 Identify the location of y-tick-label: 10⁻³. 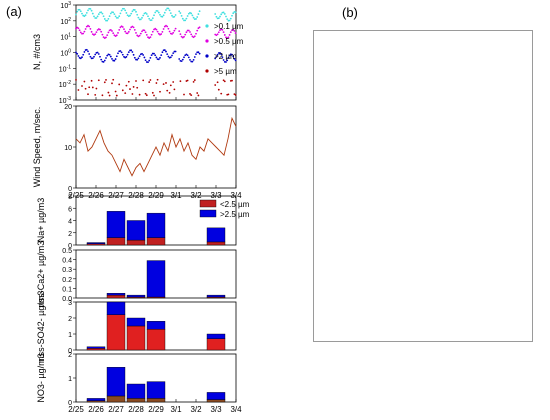
(65, 100).